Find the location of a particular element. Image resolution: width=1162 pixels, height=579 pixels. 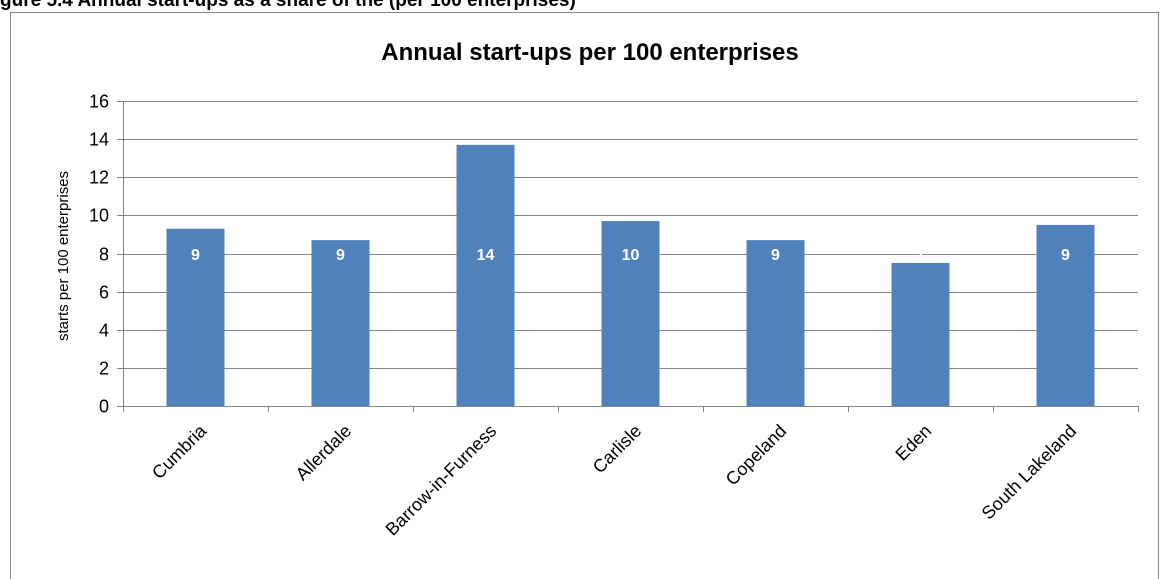

y-tick-label: 16 is located at coordinates (99, 102).